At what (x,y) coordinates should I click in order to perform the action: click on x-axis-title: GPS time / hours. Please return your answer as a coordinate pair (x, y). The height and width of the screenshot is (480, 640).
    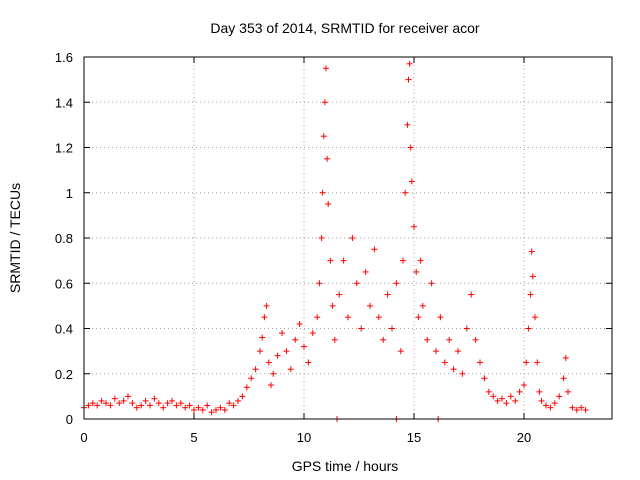
    Looking at the image, I should click on (345, 466).